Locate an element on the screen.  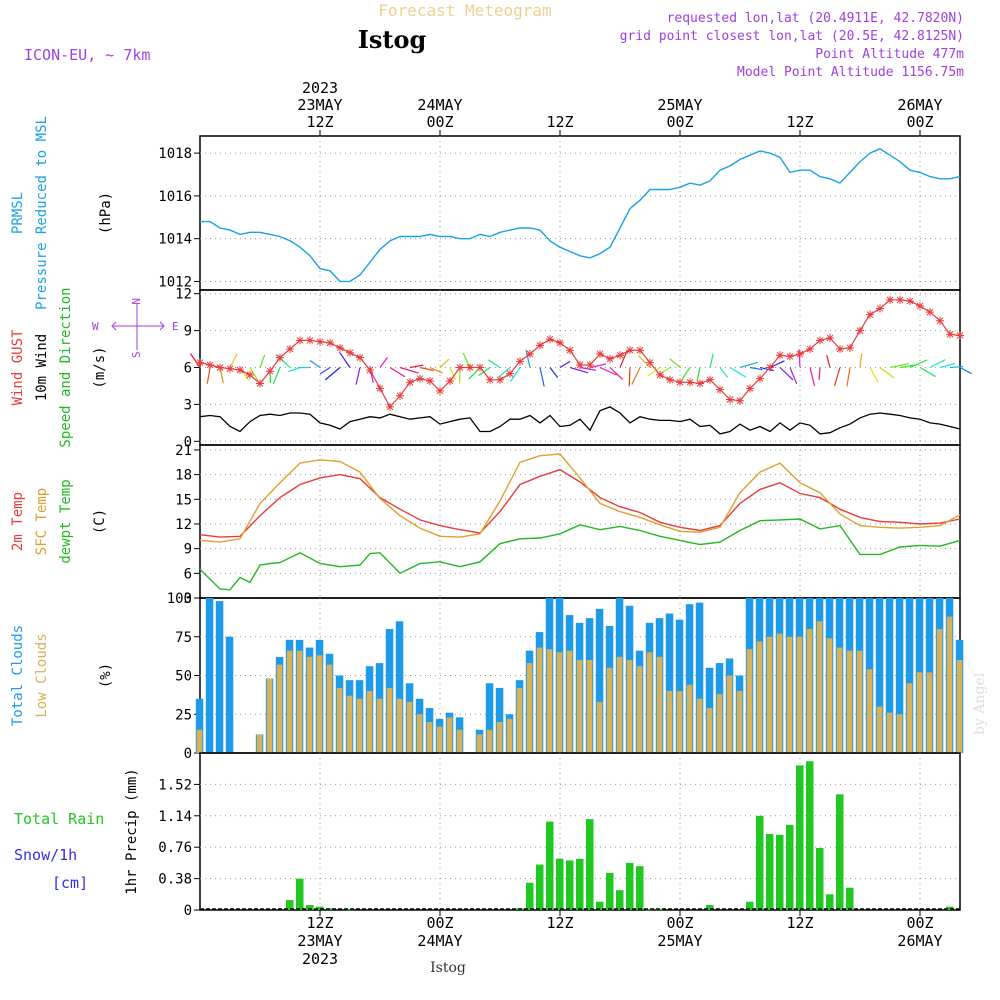
y-tick-label: 15 is located at coordinates (183, 500).